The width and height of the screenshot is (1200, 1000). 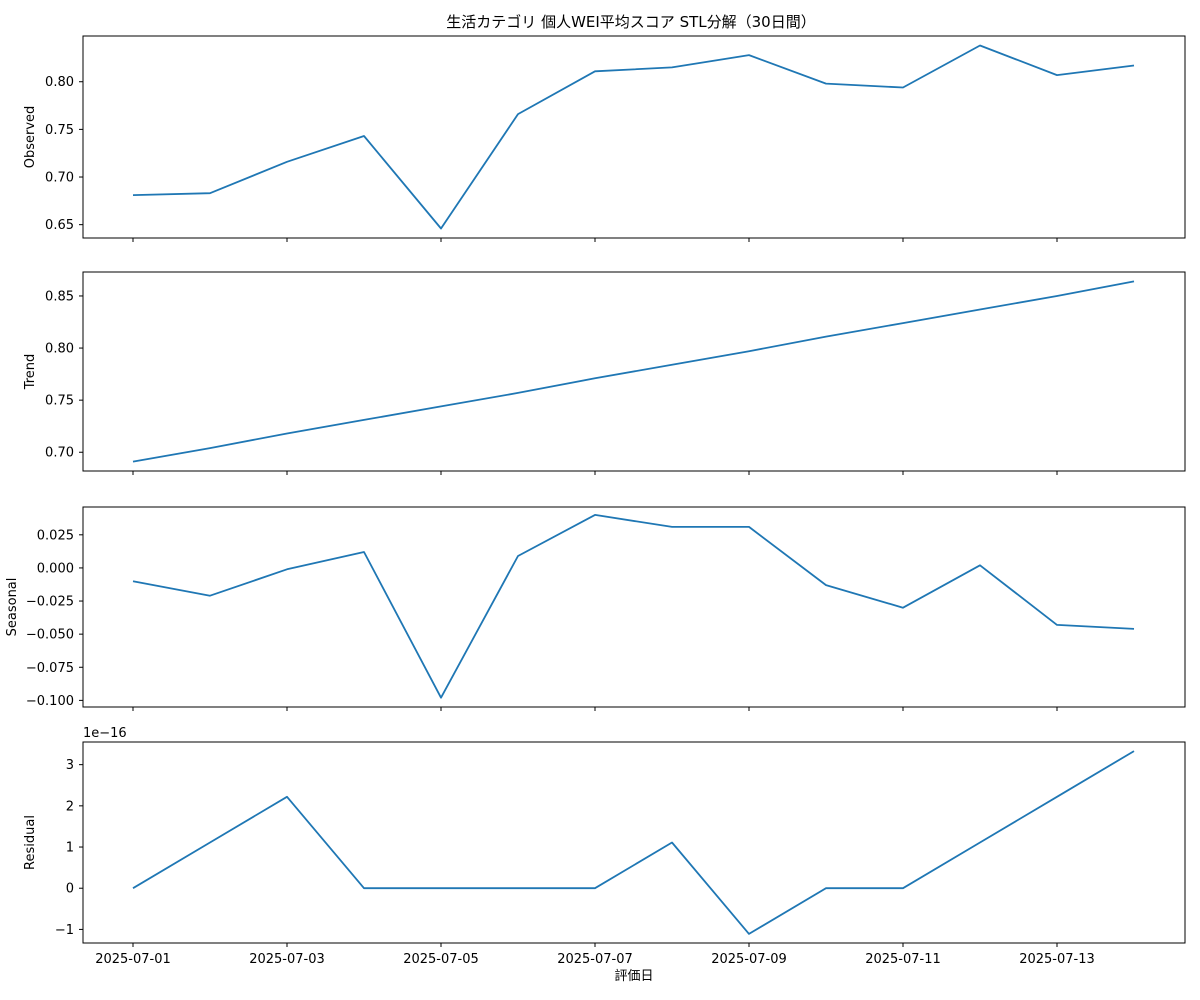 What do you see at coordinates (30, 137) in the screenshot?
I see `observed-y-axis-label: Observed` at bounding box center [30, 137].